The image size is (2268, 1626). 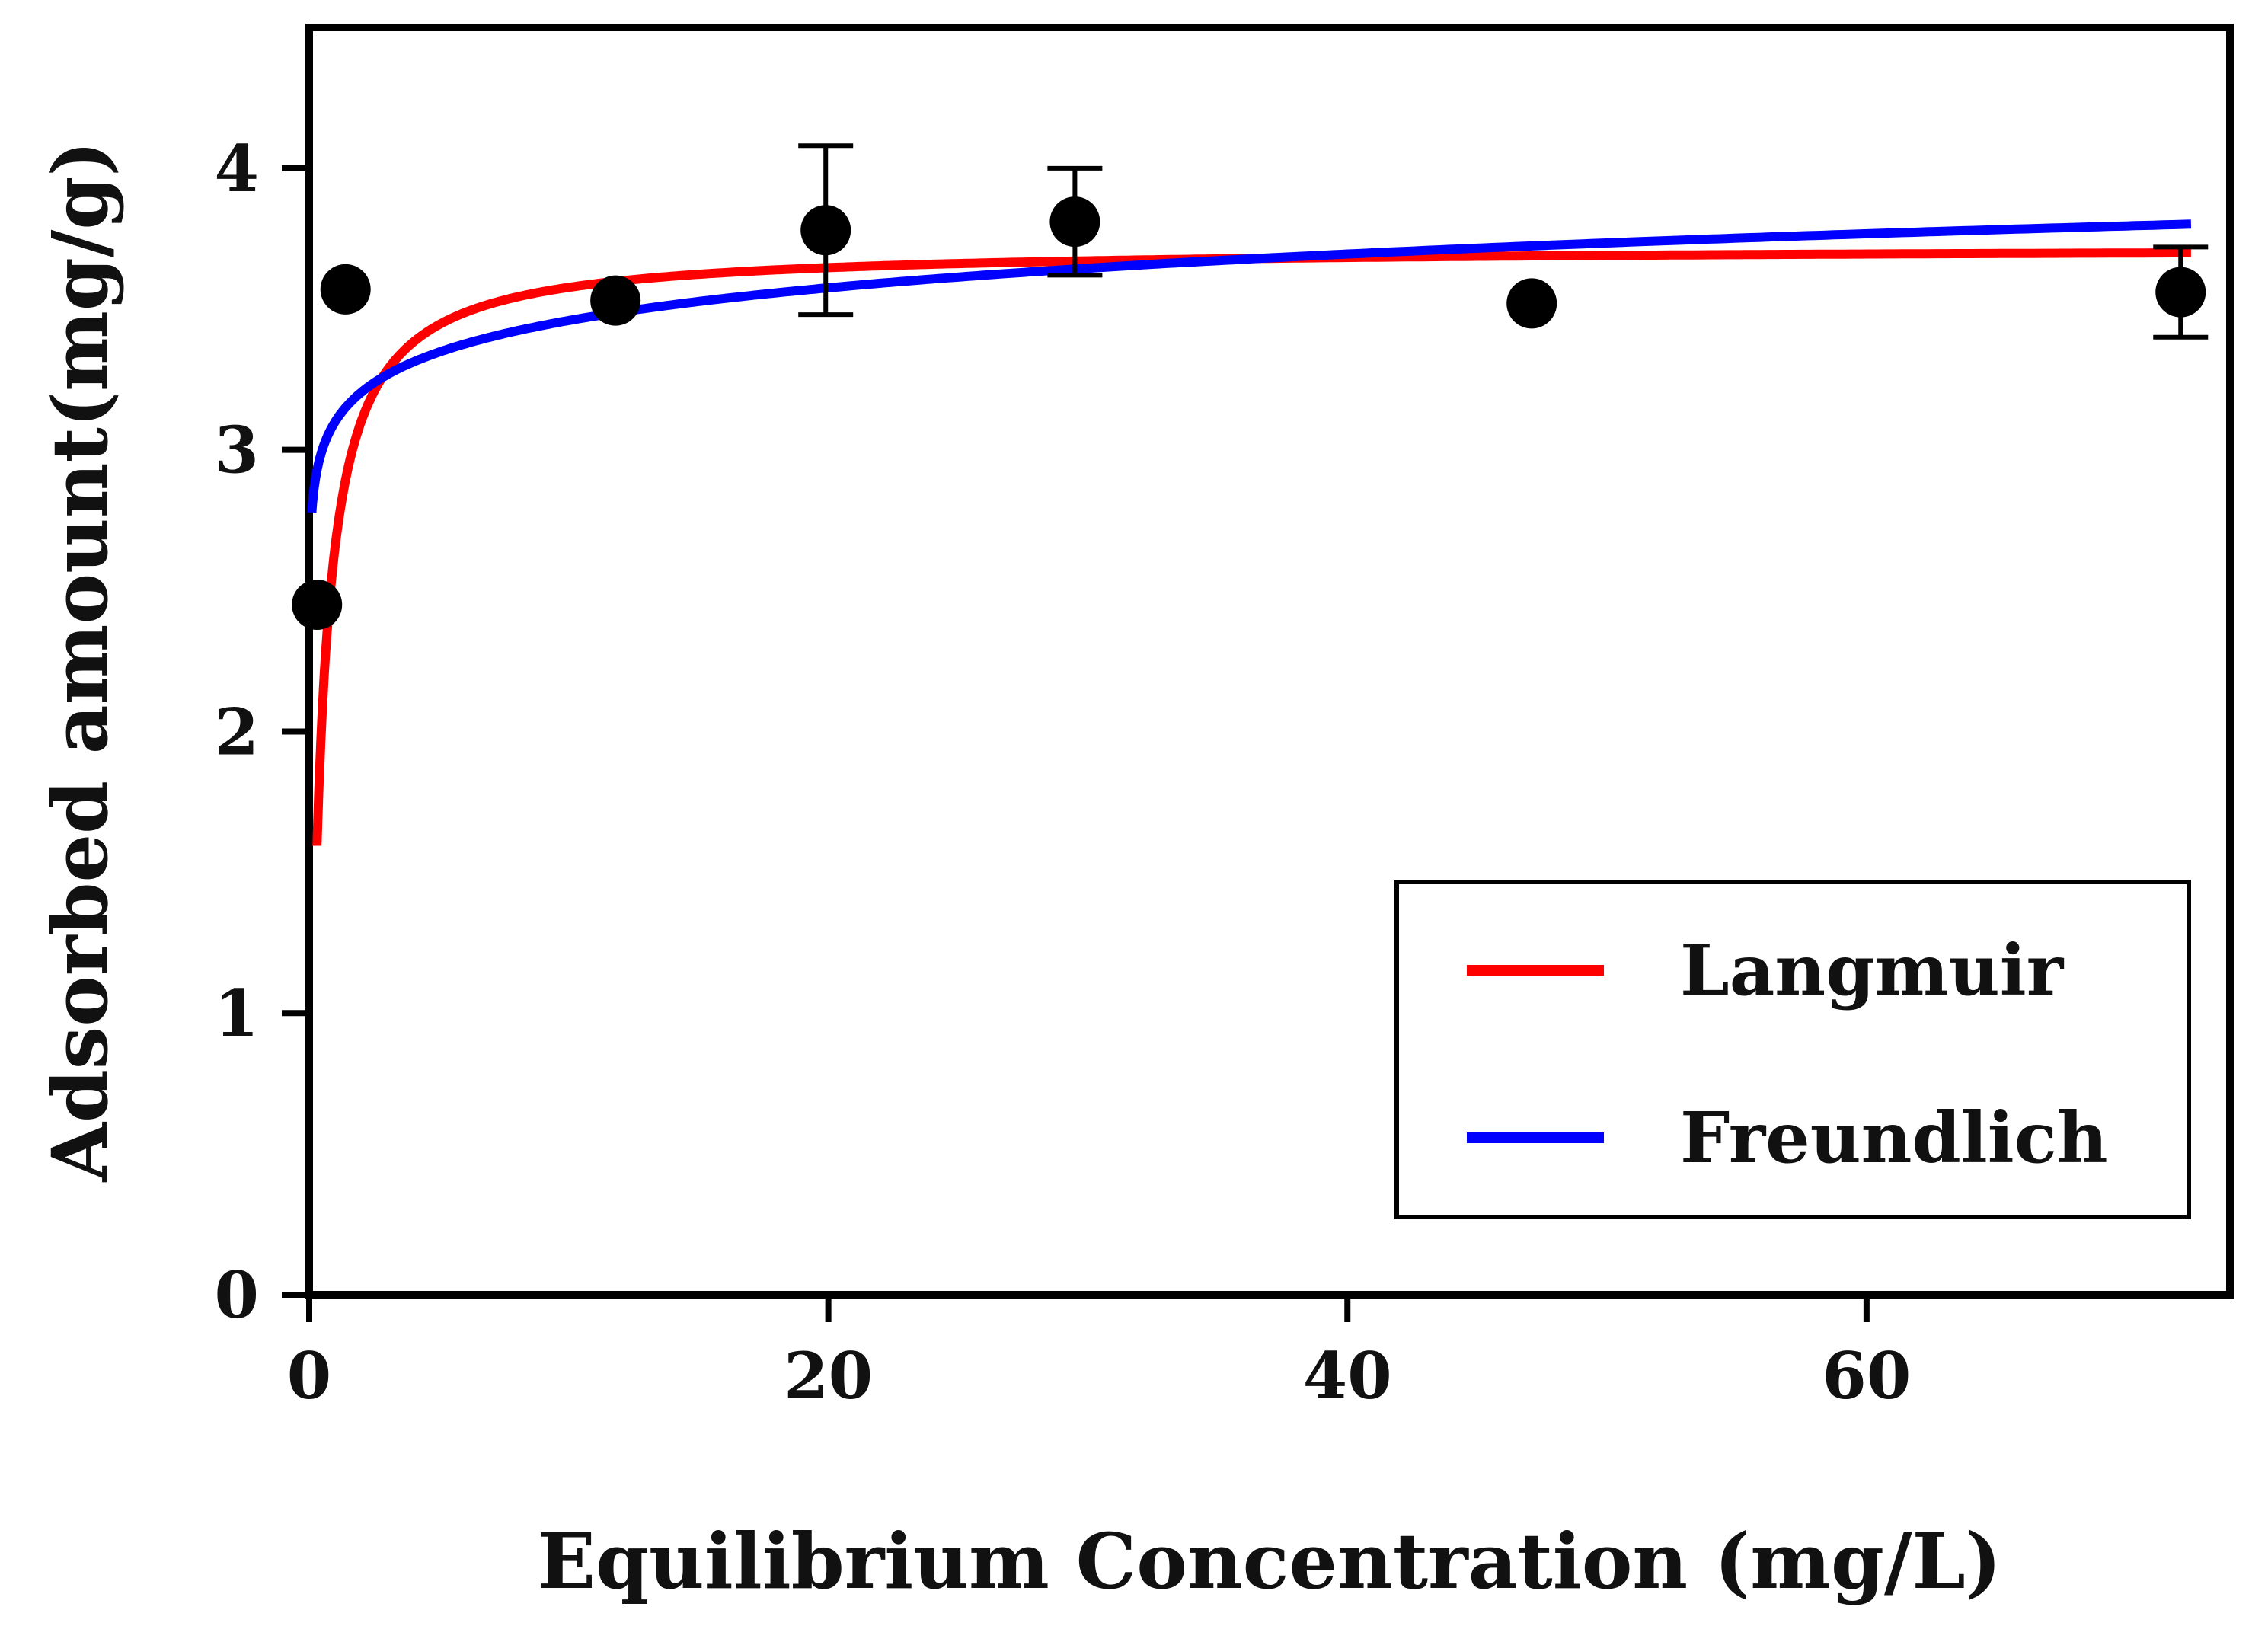 I want to click on y-tick-label: 4, so click(x=237, y=169).